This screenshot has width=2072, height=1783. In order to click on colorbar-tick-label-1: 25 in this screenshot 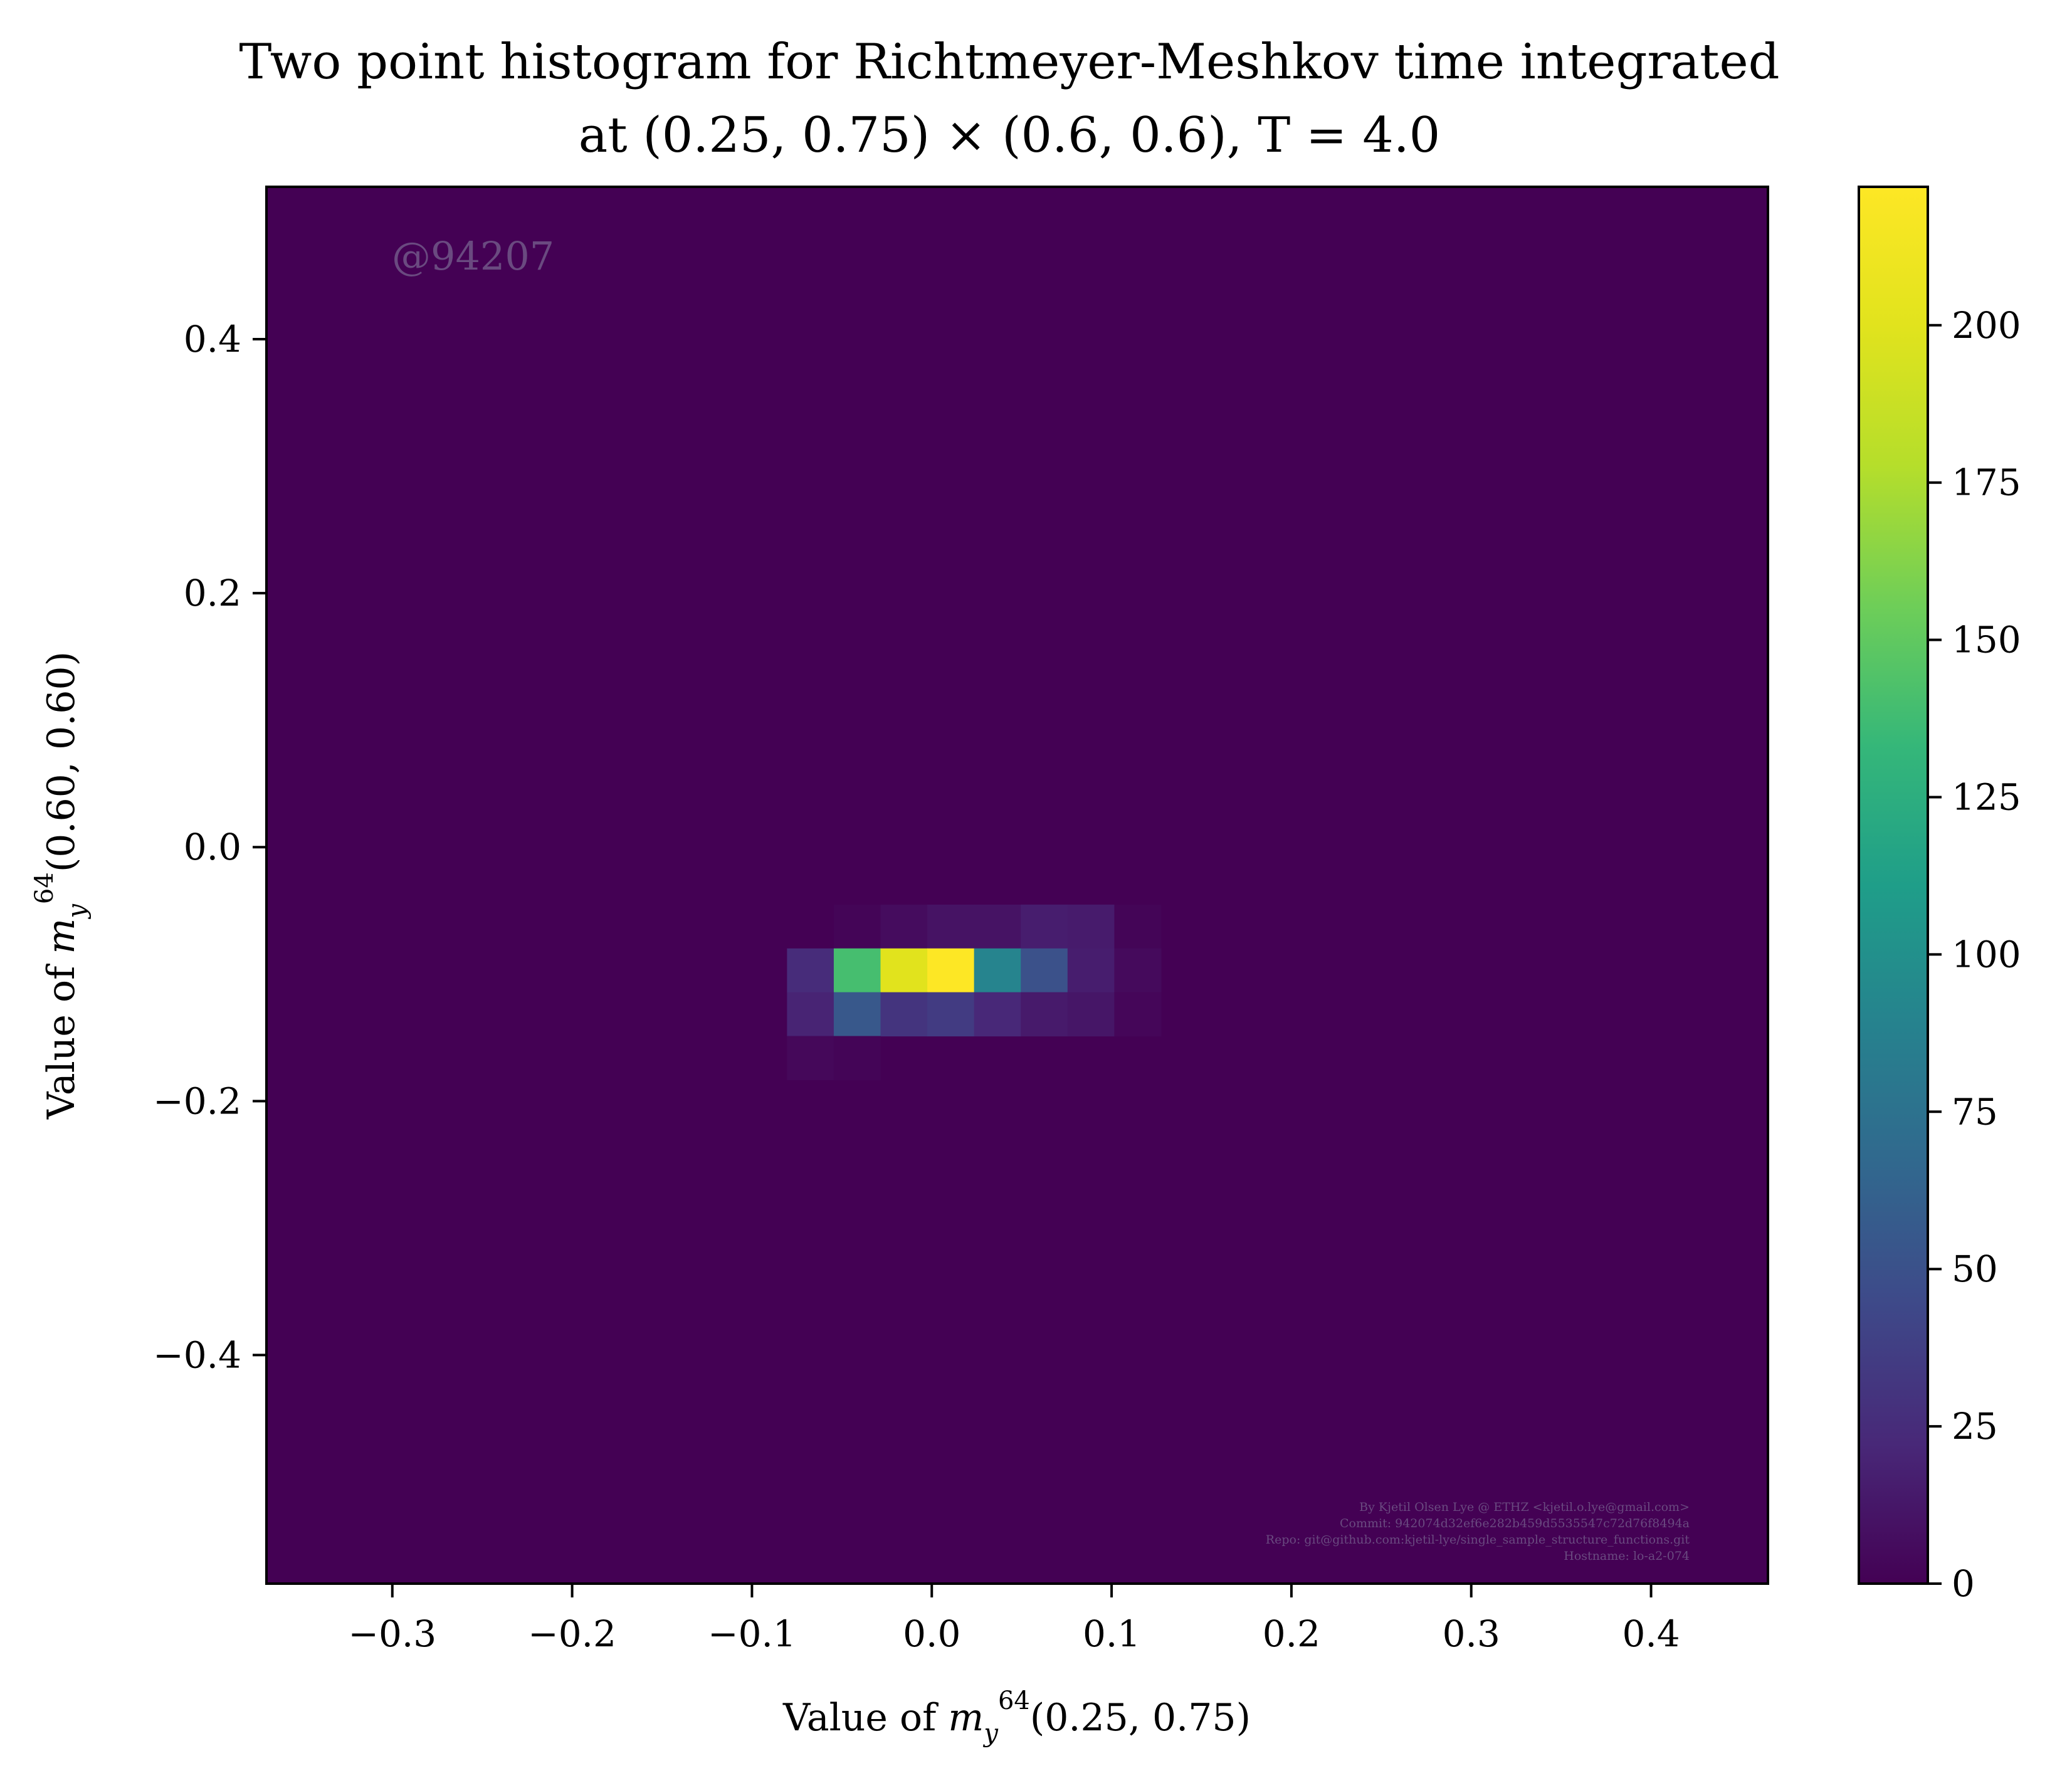, I will do `click(1975, 1426)`.